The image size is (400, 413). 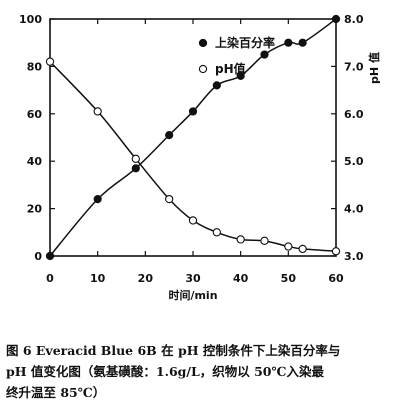 What do you see at coordinates (193, 278) in the screenshot?
I see `x-tick-label: 30` at bounding box center [193, 278].